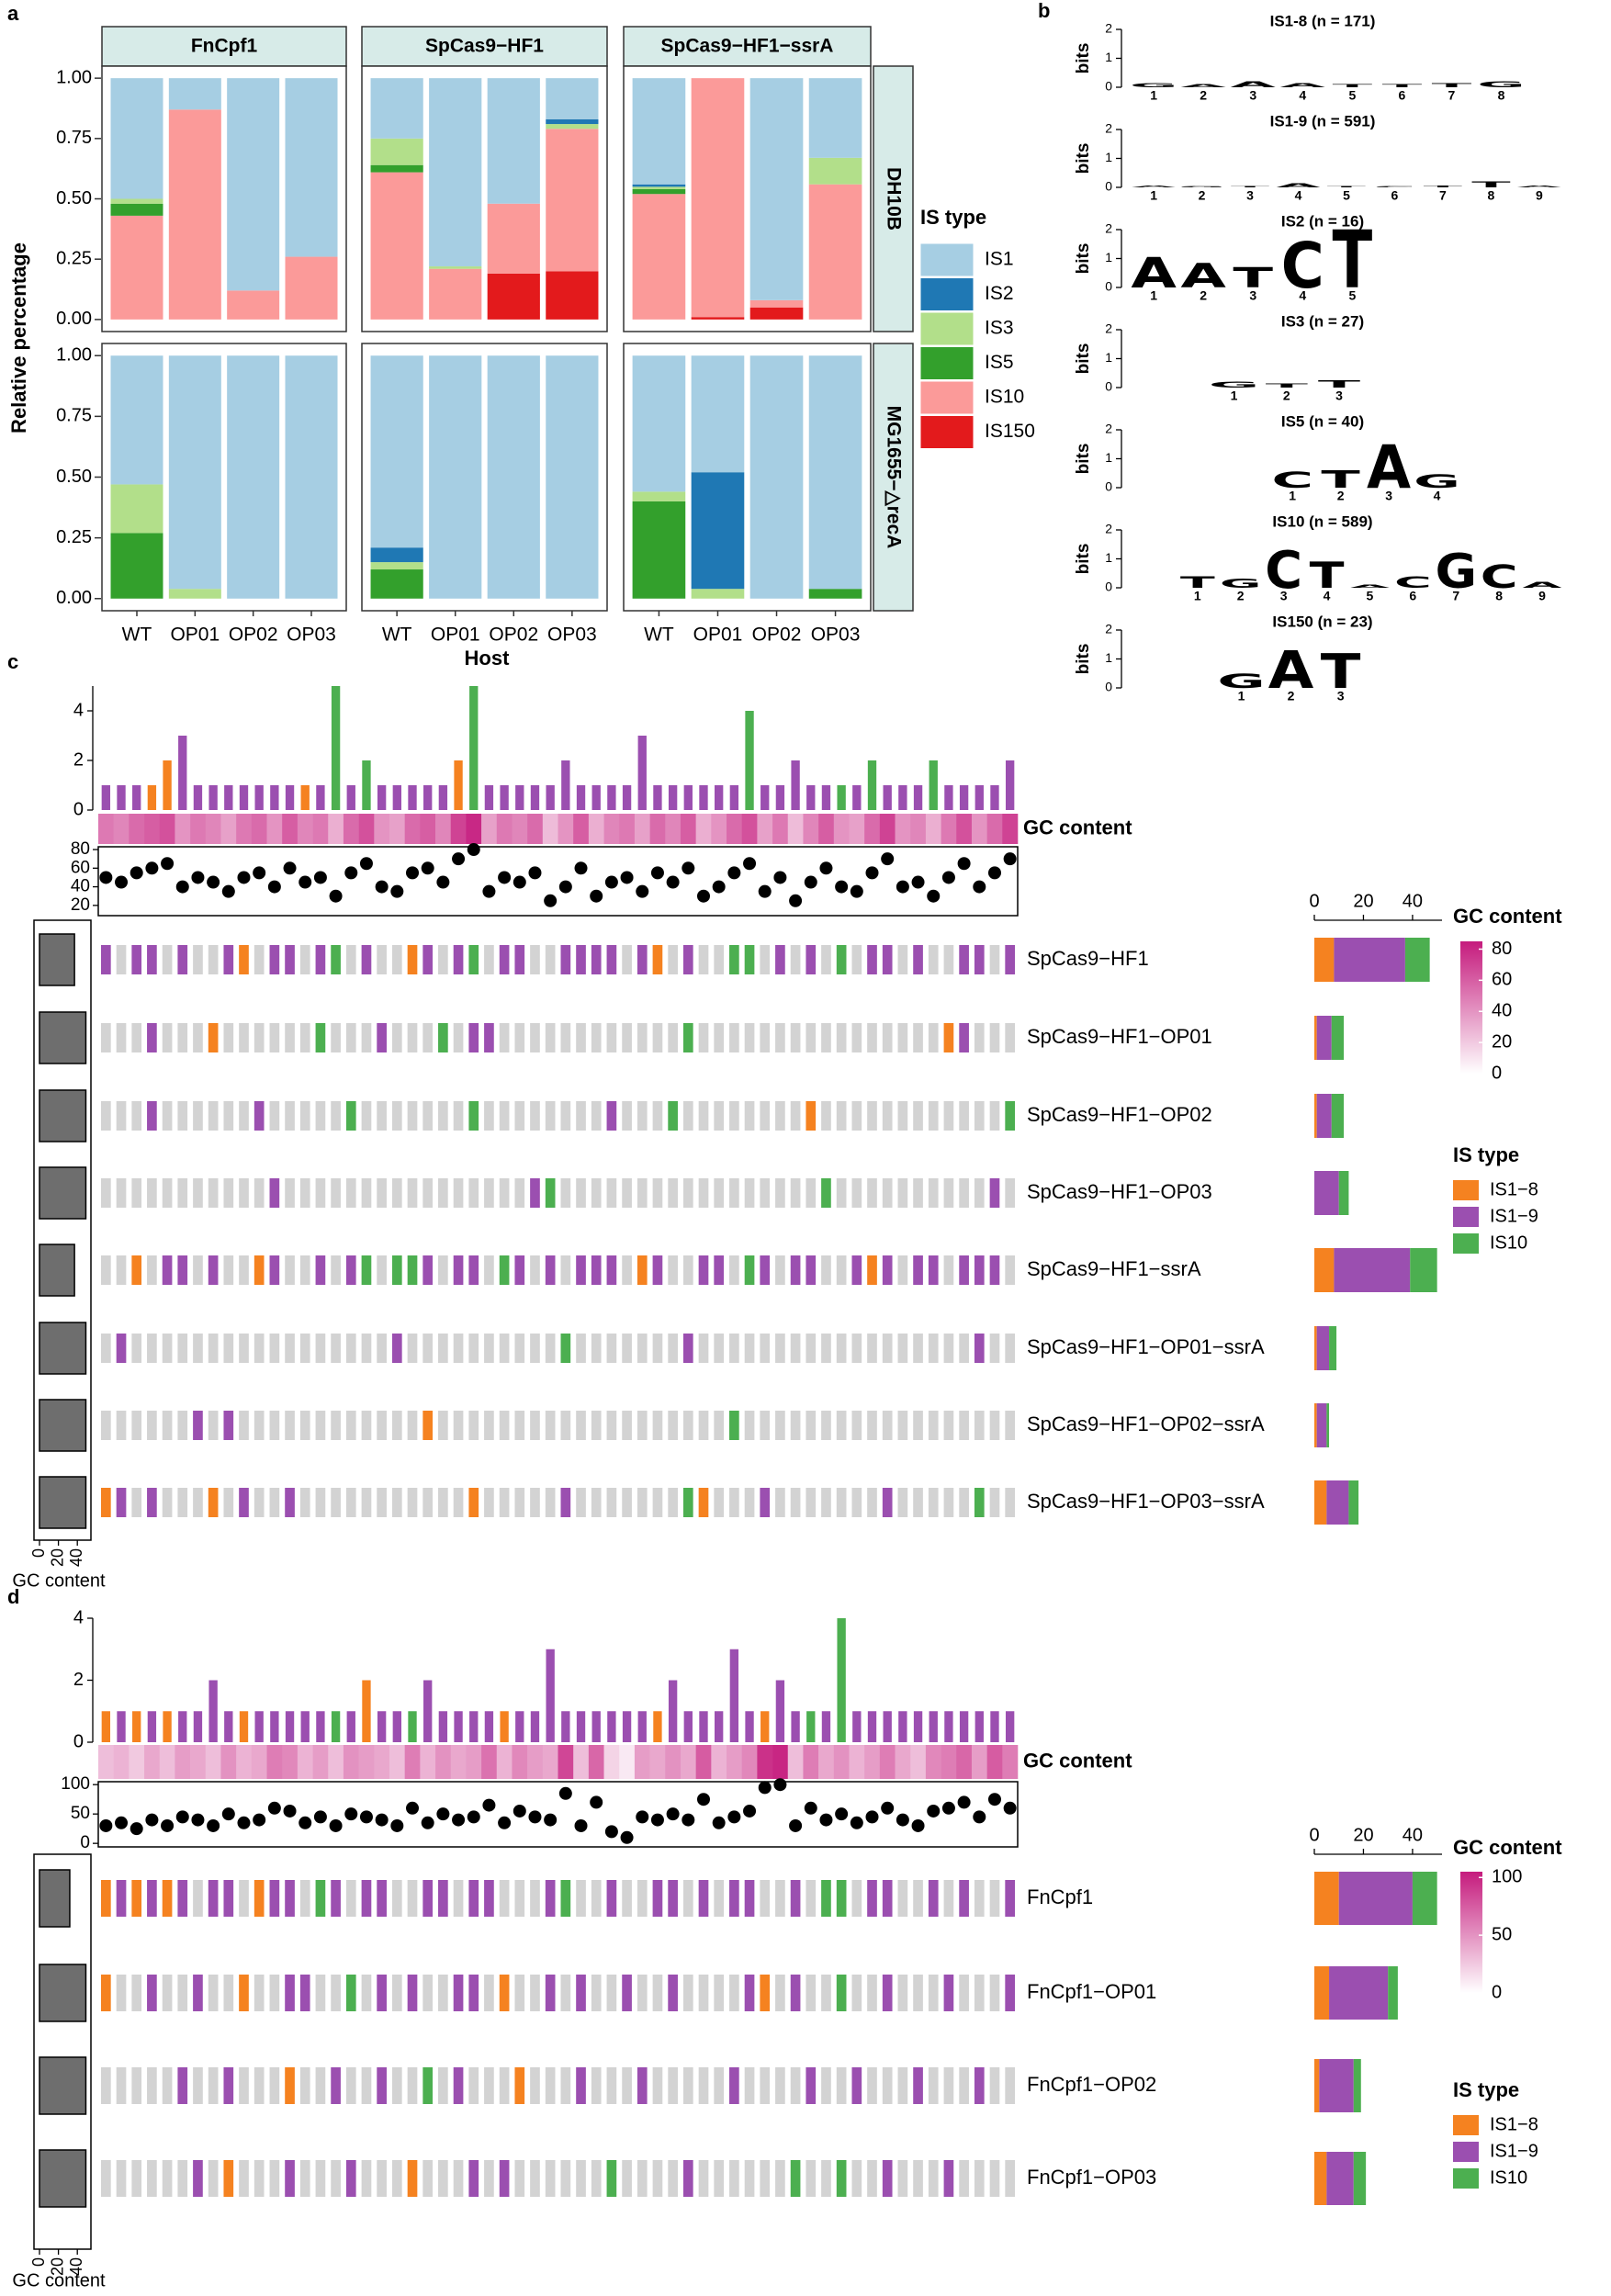 Image resolution: width=1611 pixels, height=2296 pixels. Describe the element at coordinates (57, 2266) in the screenshot. I see `x-tick-label: 20` at that location.